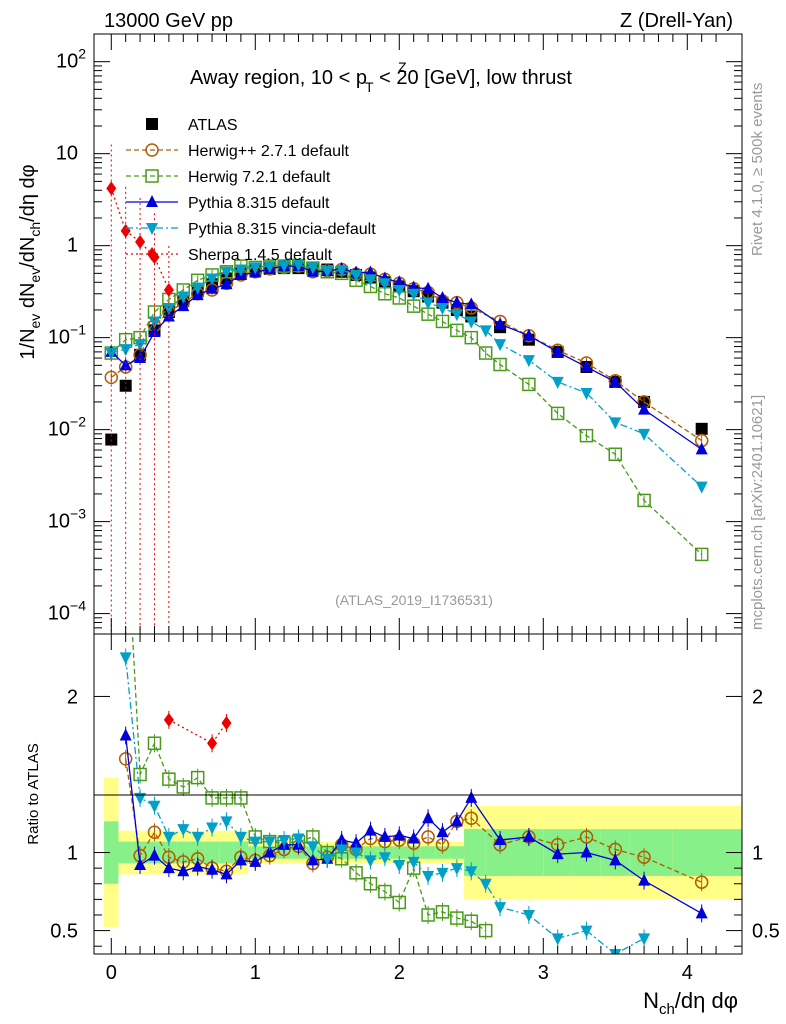 This screenshot has width=786, height=1024. I want to click on y-tick-label: 1, so click(72, 246).